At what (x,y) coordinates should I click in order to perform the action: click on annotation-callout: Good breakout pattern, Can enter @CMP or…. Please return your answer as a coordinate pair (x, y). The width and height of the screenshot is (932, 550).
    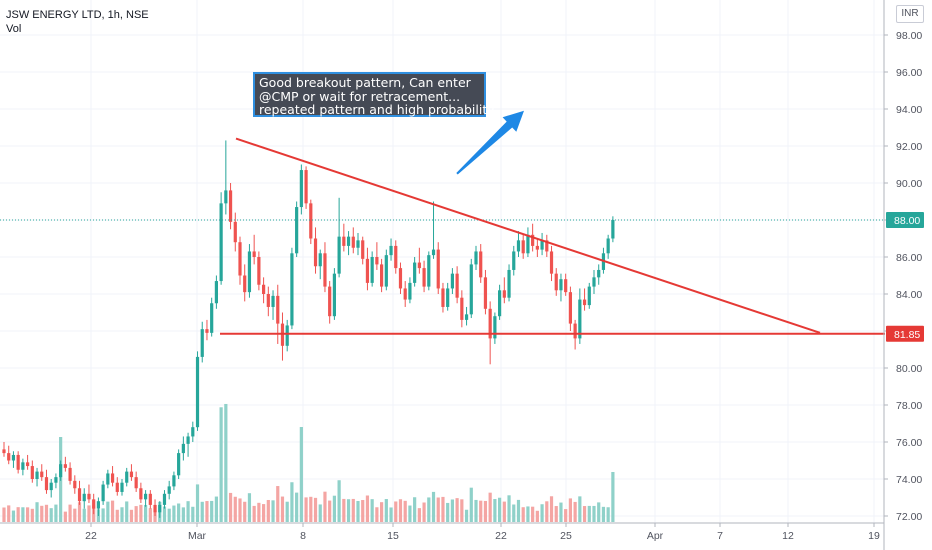
    Looking at the image, I should click on (375, 94).